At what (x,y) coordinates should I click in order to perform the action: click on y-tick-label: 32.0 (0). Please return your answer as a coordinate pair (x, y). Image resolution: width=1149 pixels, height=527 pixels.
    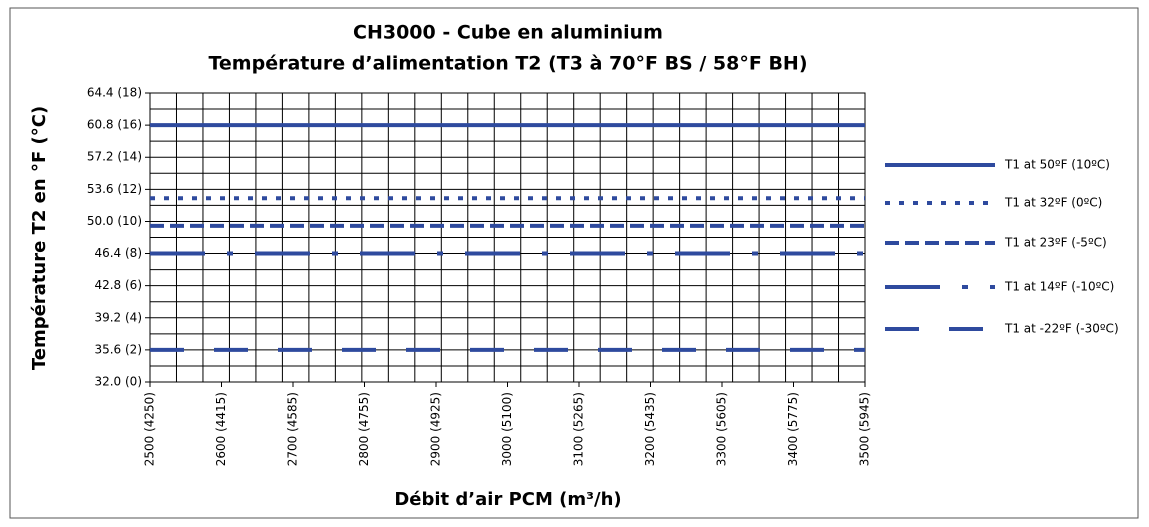
    Looking at the image, I should click on (118, 382).